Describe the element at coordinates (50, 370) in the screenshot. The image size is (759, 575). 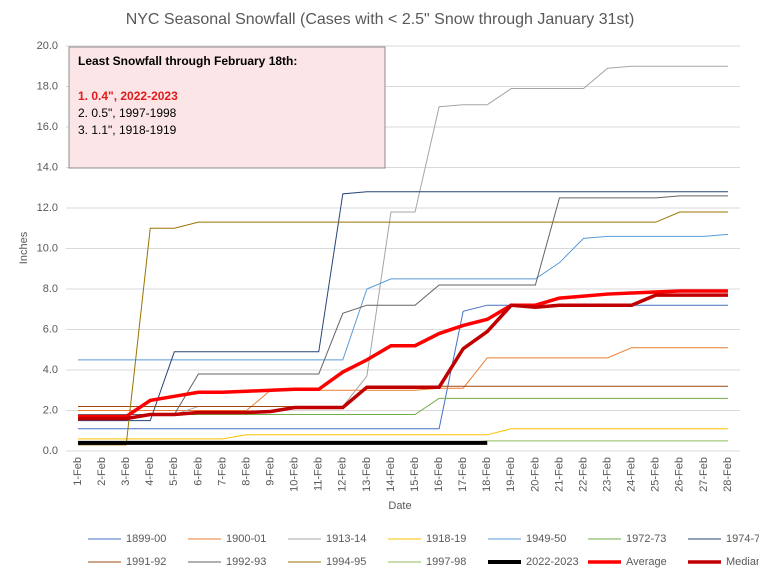
I see `y-tick-label: 4.0` at that location.